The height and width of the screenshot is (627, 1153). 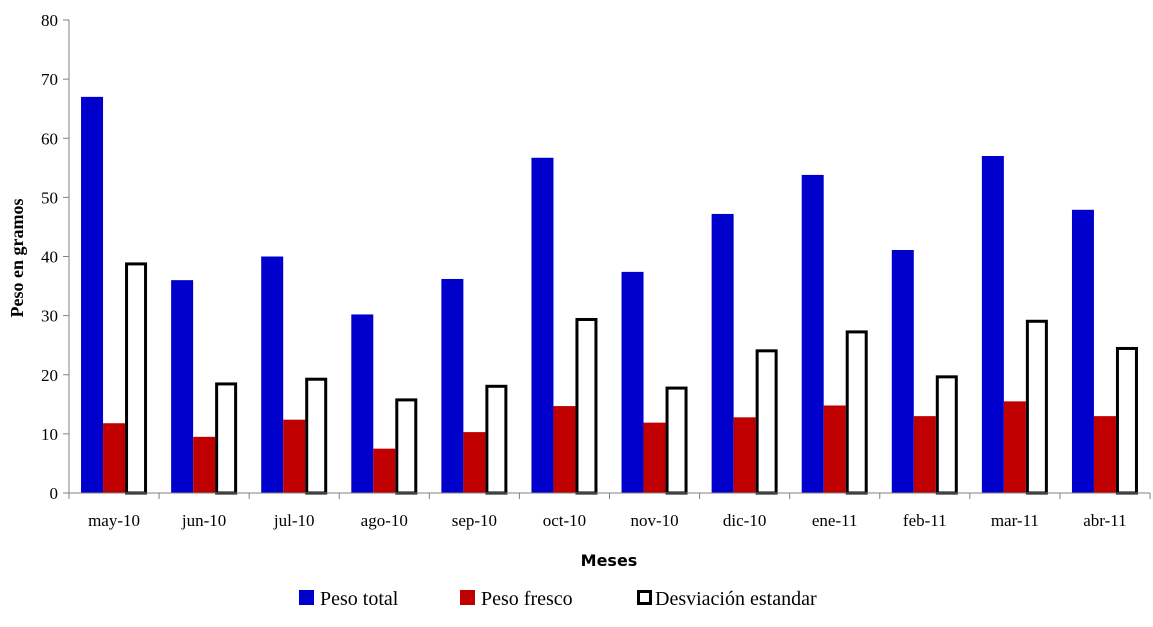 What do you see at coordinates (744, 520) in the screenshot?
I see `x-tick-label: dic-10` at bounding box center [744, 520].